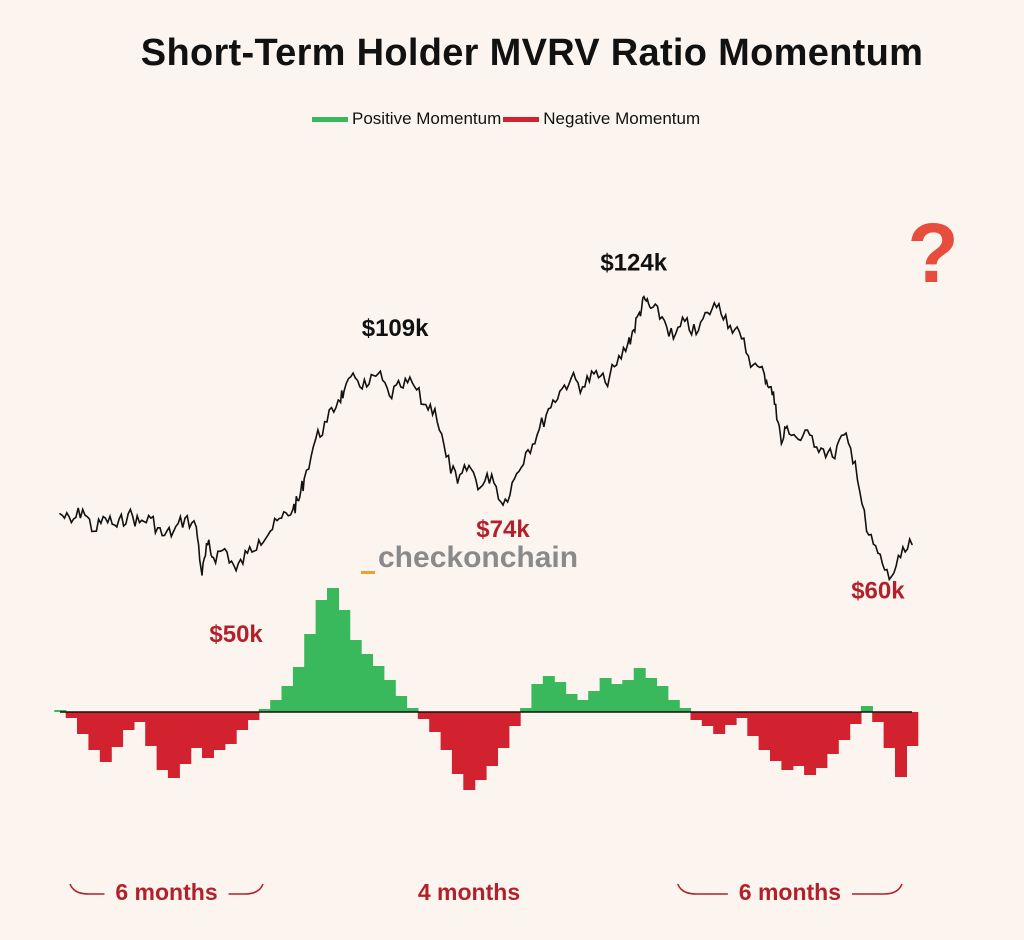  What do you see at coordinates (478, 557) in the screenshot?
I see `watermark: checkonchain` at bounding box center [478, 557].